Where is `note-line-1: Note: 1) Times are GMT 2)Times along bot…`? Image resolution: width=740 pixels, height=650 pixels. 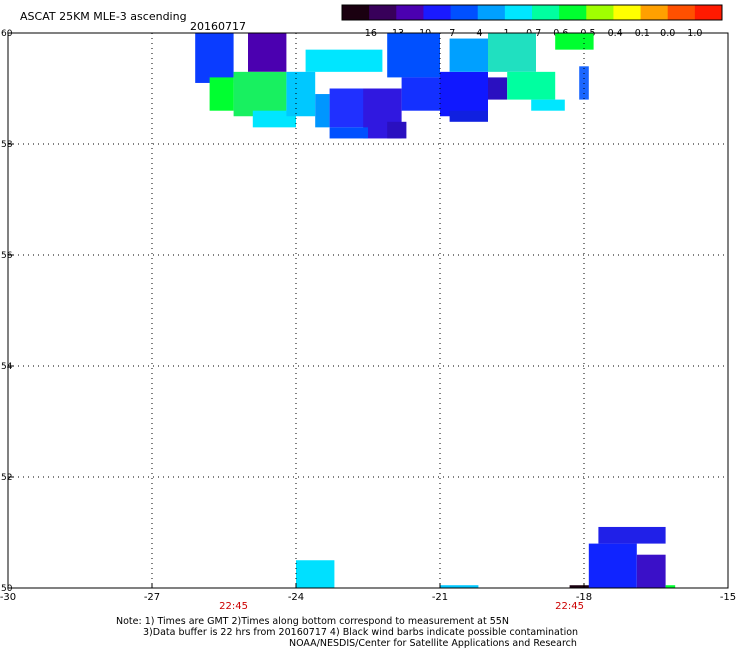 note-line-1: Note: 1) Times are GMT 2)Times along bot… is located at coordinates (312, 621).